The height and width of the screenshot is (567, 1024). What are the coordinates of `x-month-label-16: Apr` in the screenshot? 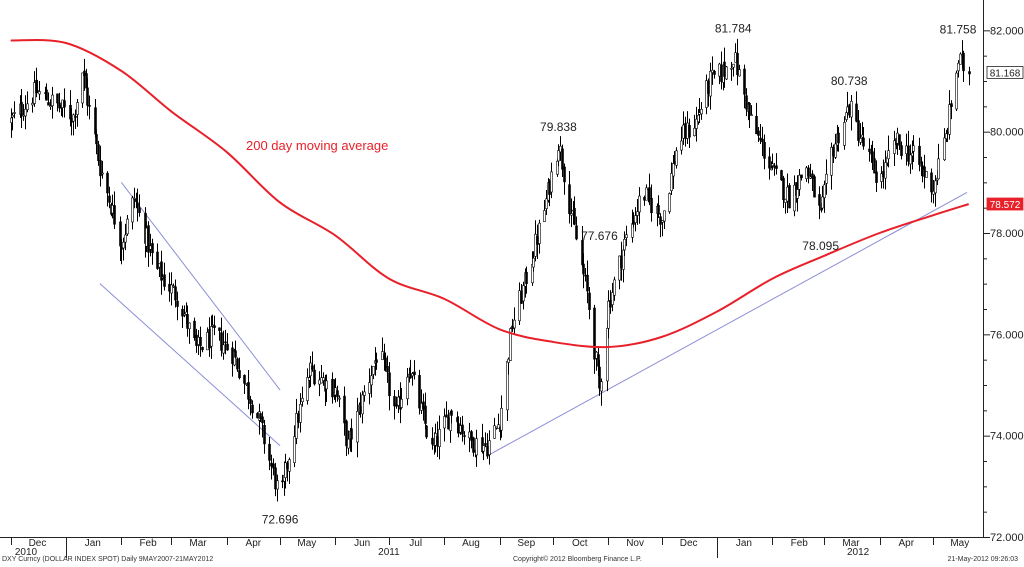 It's located at (907, 543).